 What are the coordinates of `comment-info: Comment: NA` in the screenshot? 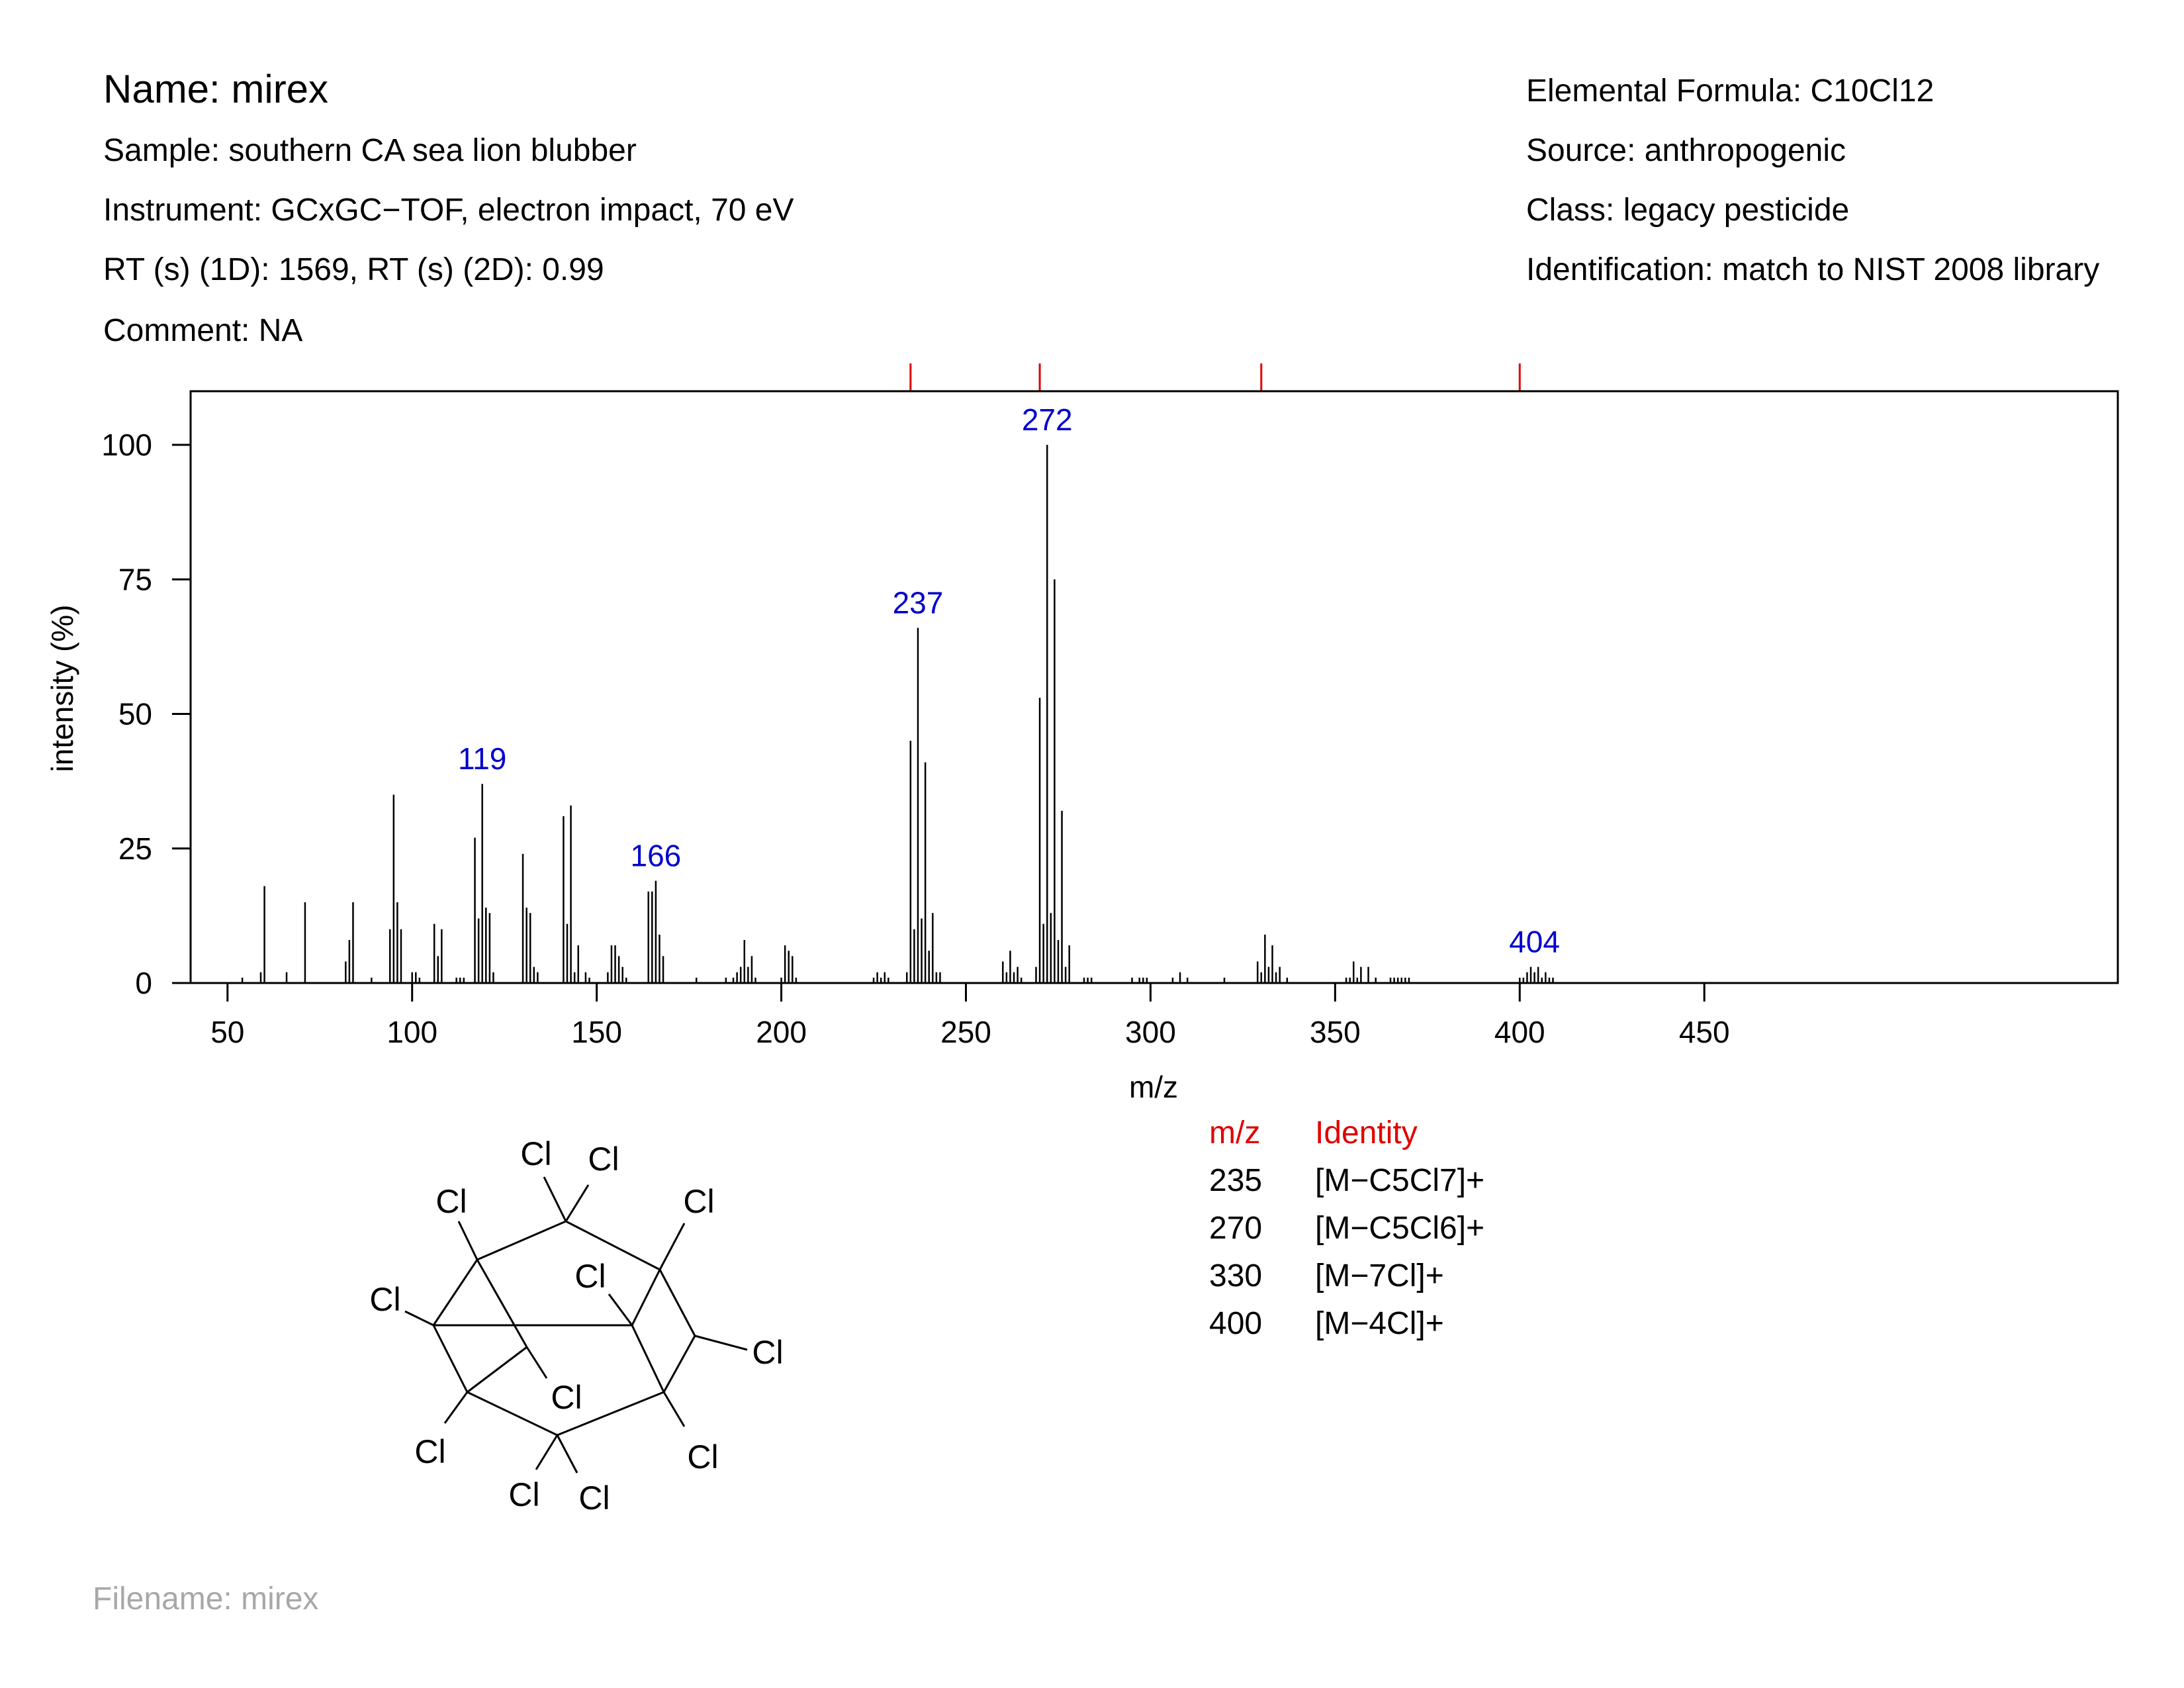 It's located at (203, 330).